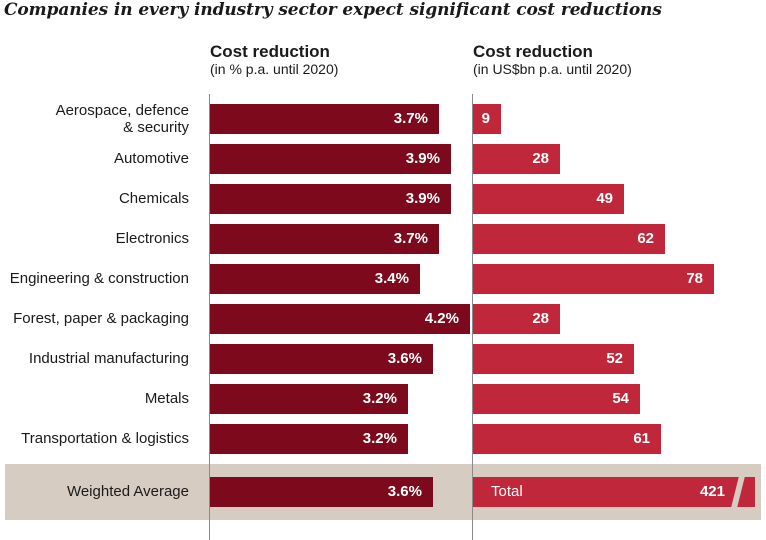 Image resolution: width=766 pixels, height=540 pixels. Describe the element at coordinates (620, 398) in the screenshot. I see `usd-data-label: 54` at that location.